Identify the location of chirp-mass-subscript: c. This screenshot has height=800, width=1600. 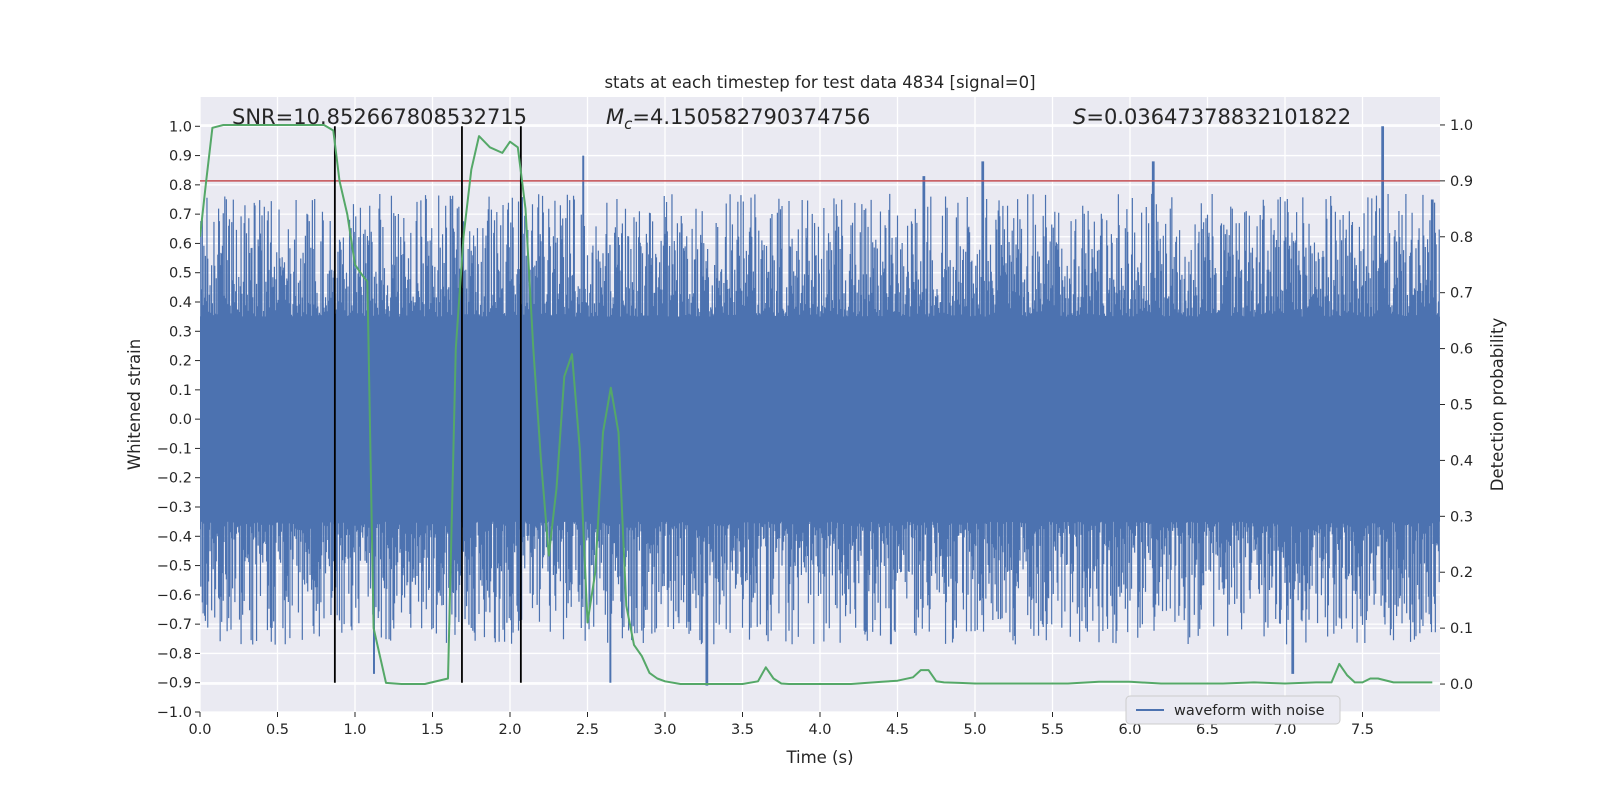
(628, 124).